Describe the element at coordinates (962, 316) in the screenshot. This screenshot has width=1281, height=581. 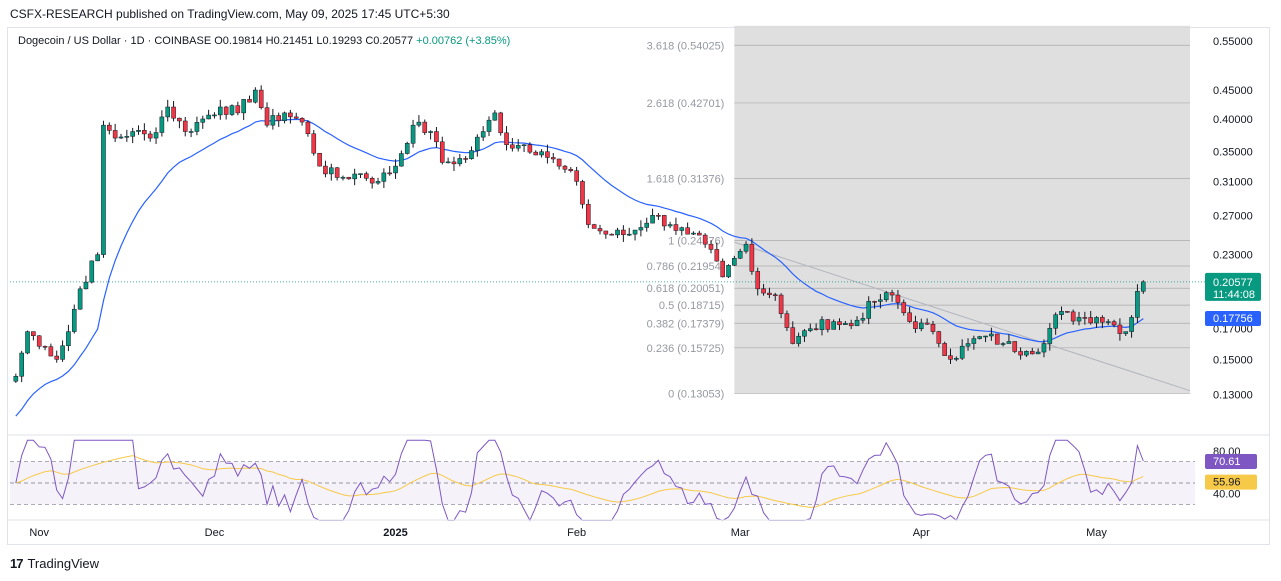
I see `trend-line` at that location.